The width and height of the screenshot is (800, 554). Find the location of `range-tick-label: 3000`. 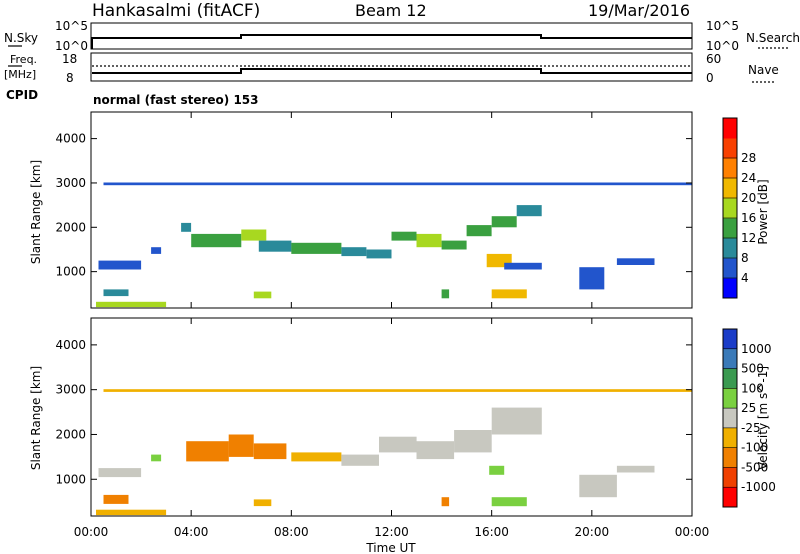

range-tick-label: 3000 is located at coordinates (70, 390).